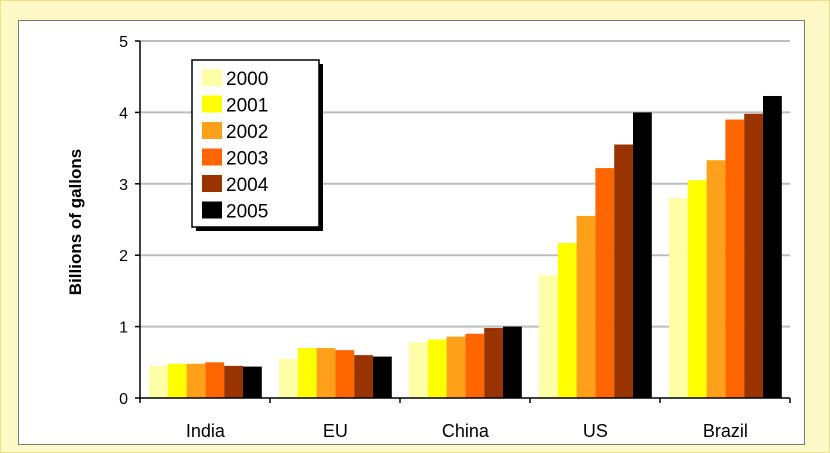 This screenshot has width=830, height=453. What do you see at coordinates (75, 222) in the screenshot?
I see `y-axis-label: Billions of gallons` at bounding box center [75, 222].